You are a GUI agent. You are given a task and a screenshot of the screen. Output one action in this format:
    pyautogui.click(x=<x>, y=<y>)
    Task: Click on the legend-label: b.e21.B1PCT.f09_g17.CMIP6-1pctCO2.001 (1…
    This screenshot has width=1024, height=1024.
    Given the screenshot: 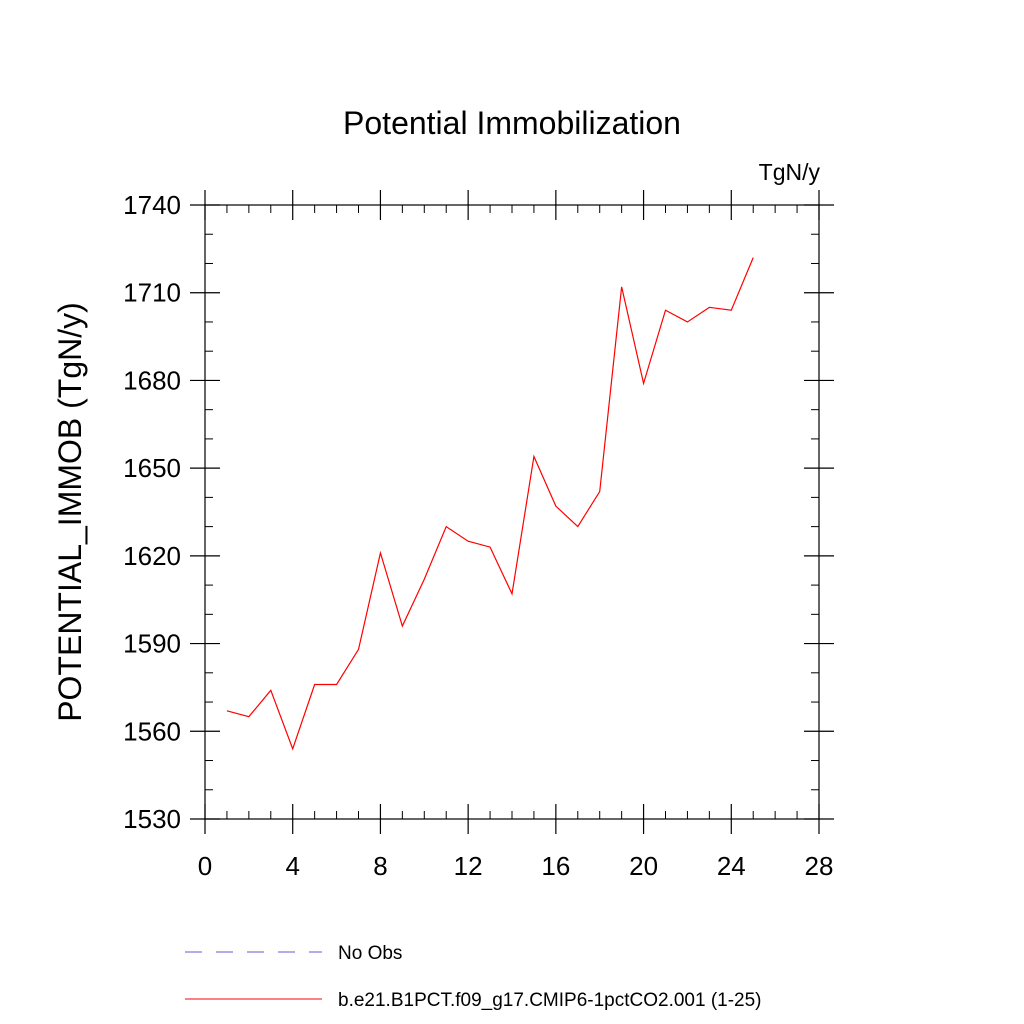 What is the action you would take?
    pyautogui.click(x=550, y=1000)
    